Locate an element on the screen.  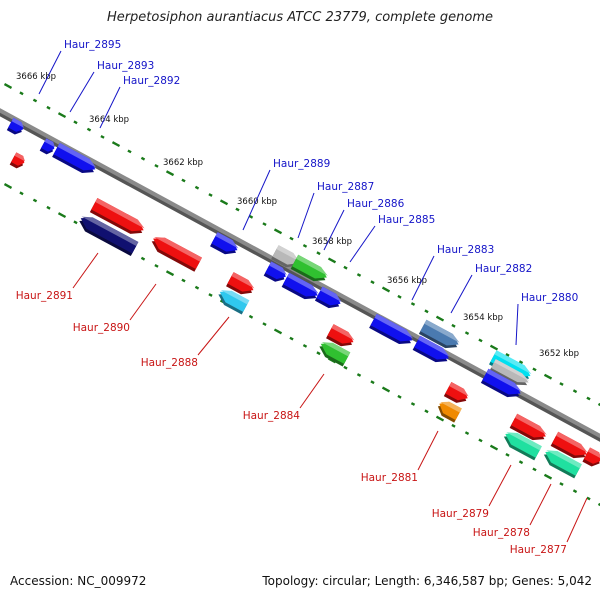
ruler-label: 3666 kbp is located at coordinates (36, 77).